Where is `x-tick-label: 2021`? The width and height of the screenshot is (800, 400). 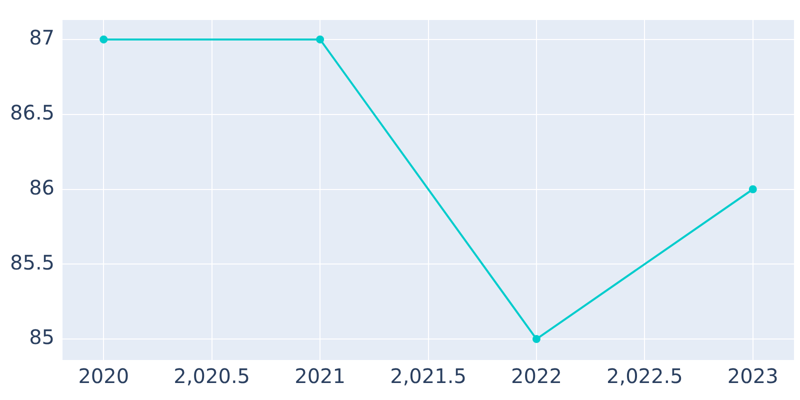 x-tick-label: 2021 is located at coordinates (320, 376).